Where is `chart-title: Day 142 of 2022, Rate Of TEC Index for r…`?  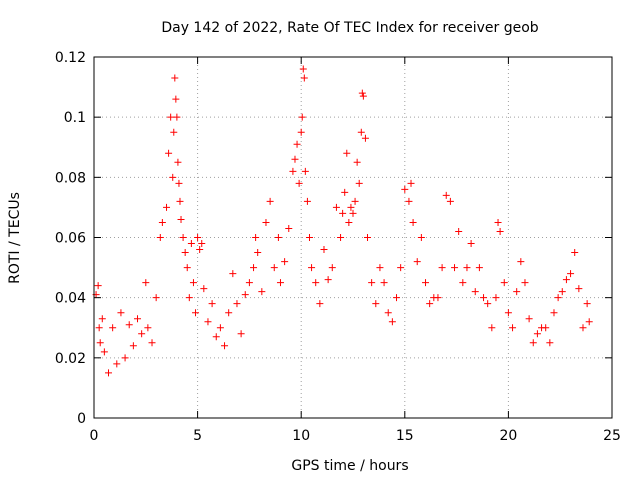 chart-title: Day 142 of 2022, Rate Of TEC Index for r… is located at coordinates (349, 28).